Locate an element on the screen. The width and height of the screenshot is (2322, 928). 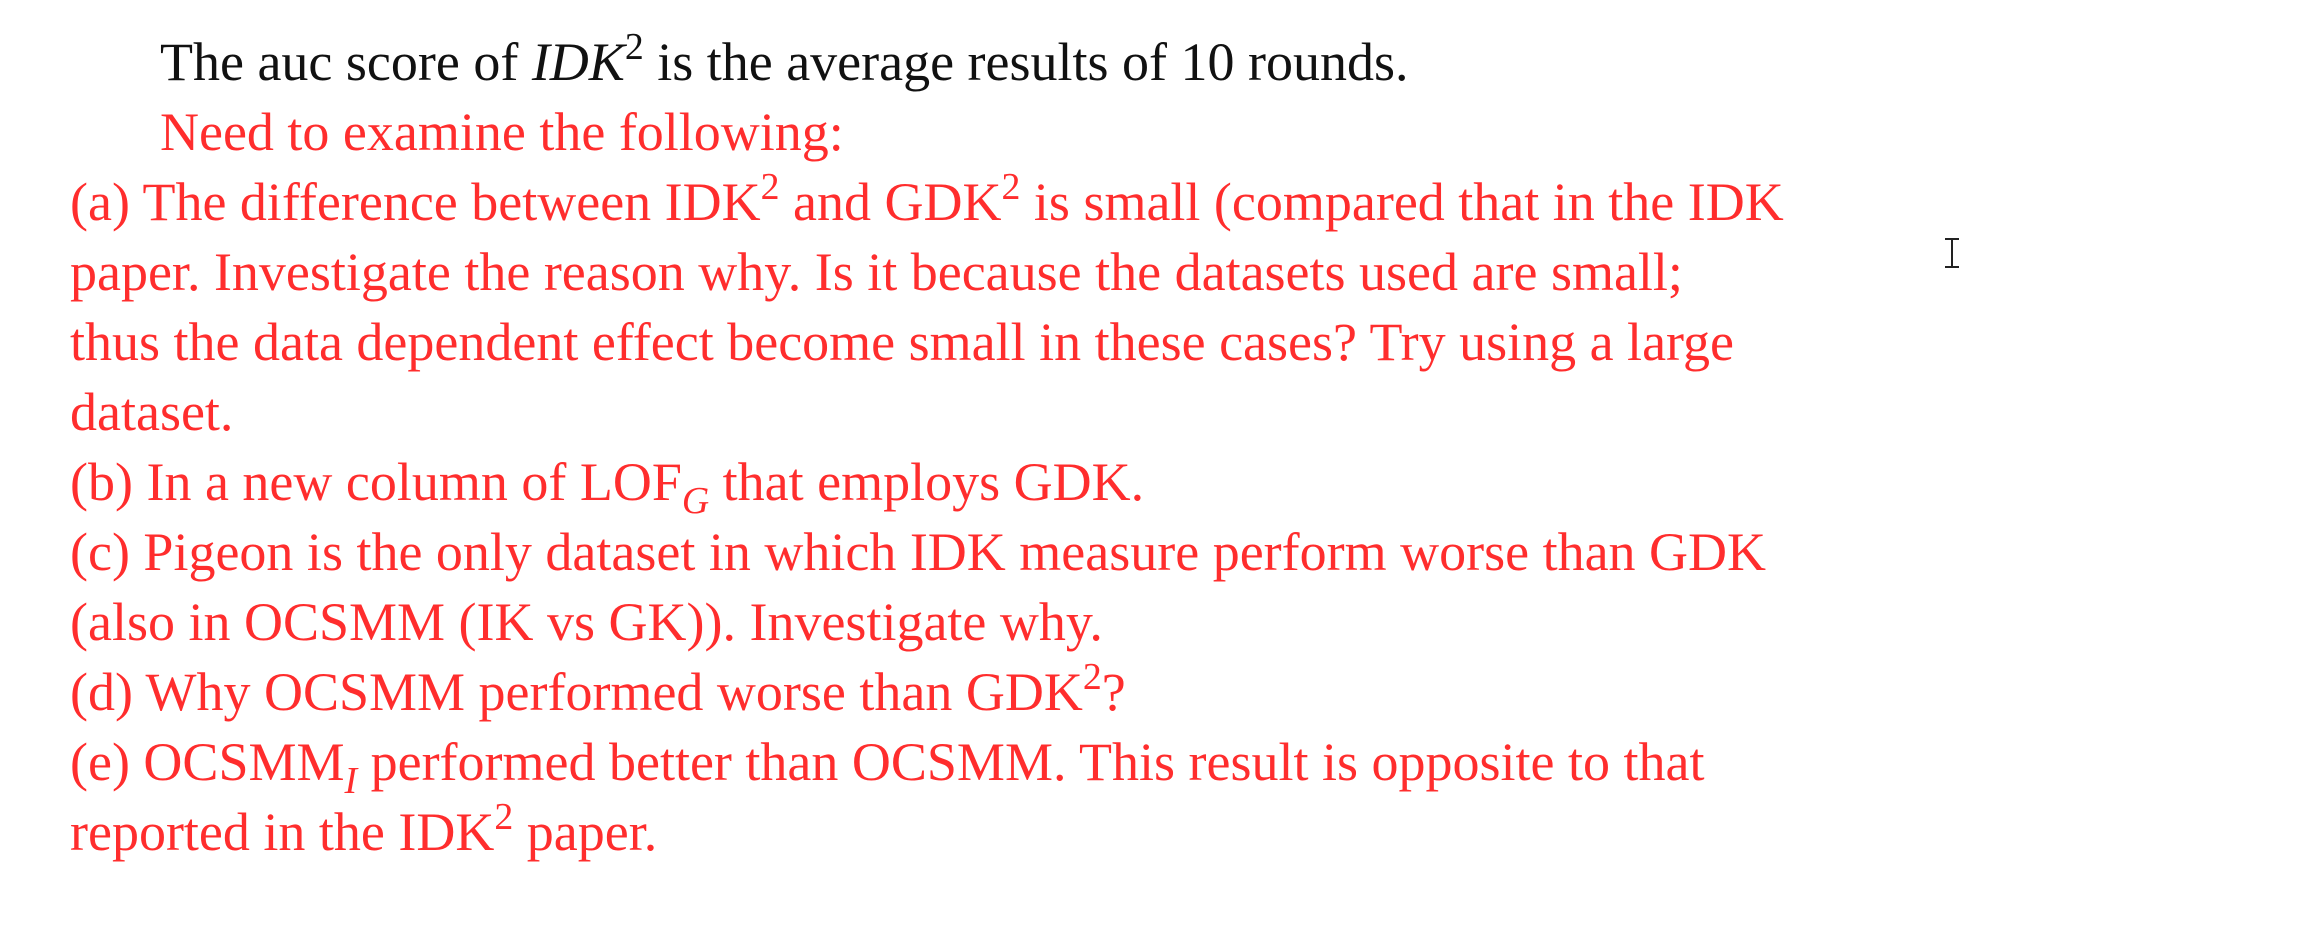
text-run: is the average results of 10 rounds. is located at coordinates (1026, 62).